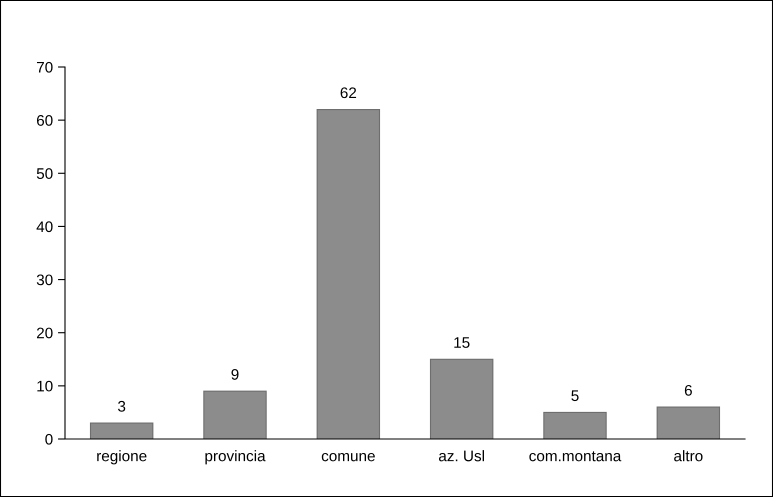 This screenshot has height=497, width=773. I want to click on y-tick-label: 60, so click(44, 120).